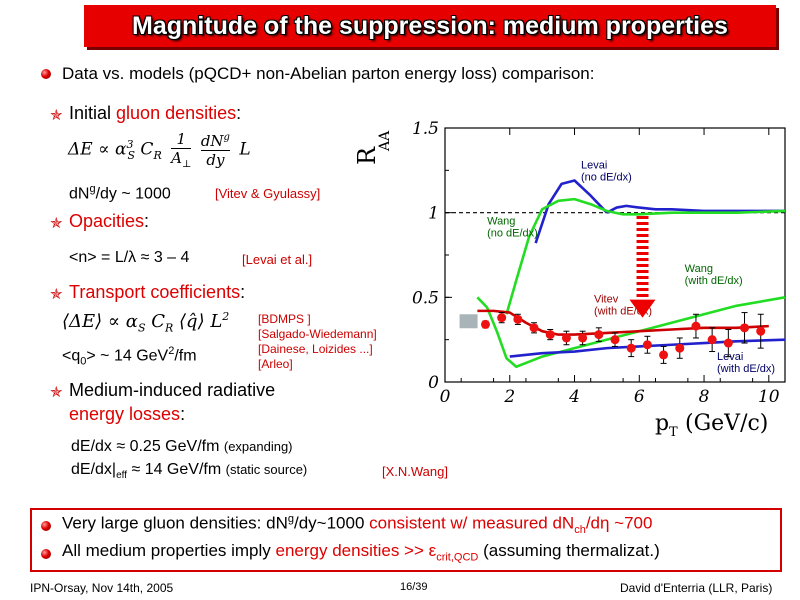 This screenshot has width=800, height=600. I want to click on x-tick-label: 4, so click(574, 397).